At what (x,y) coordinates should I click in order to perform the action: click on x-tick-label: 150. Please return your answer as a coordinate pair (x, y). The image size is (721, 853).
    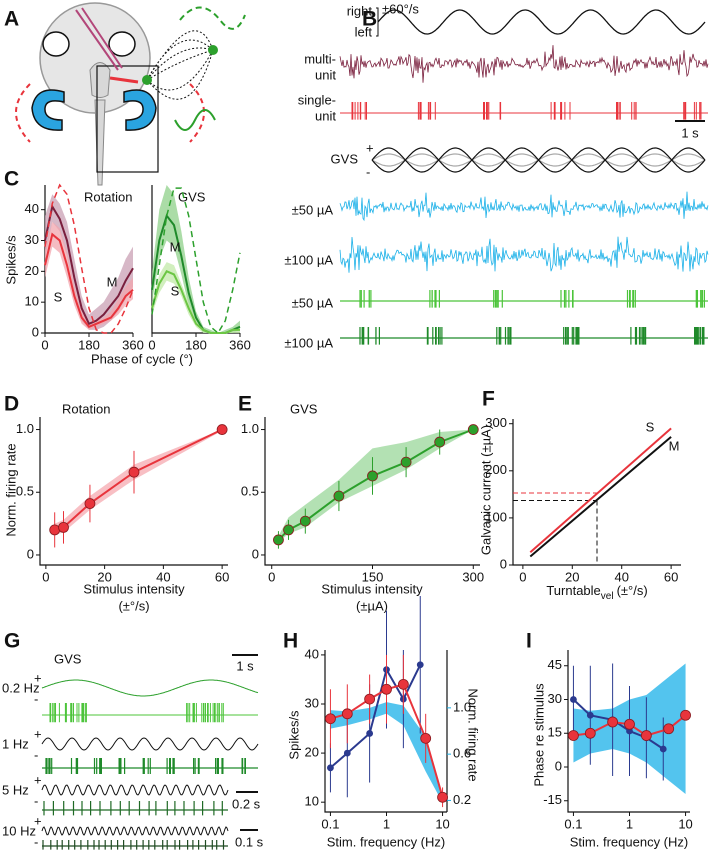
    Looking at the image, I should click on (373, 576).